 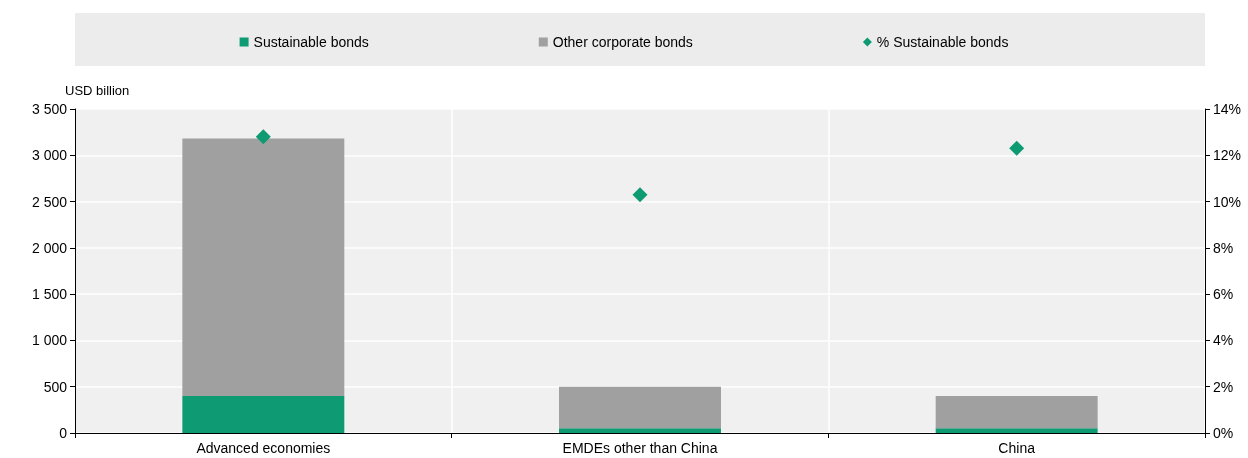 I want to click on y-tick-label: 2 000, so click(x=49, y=247).